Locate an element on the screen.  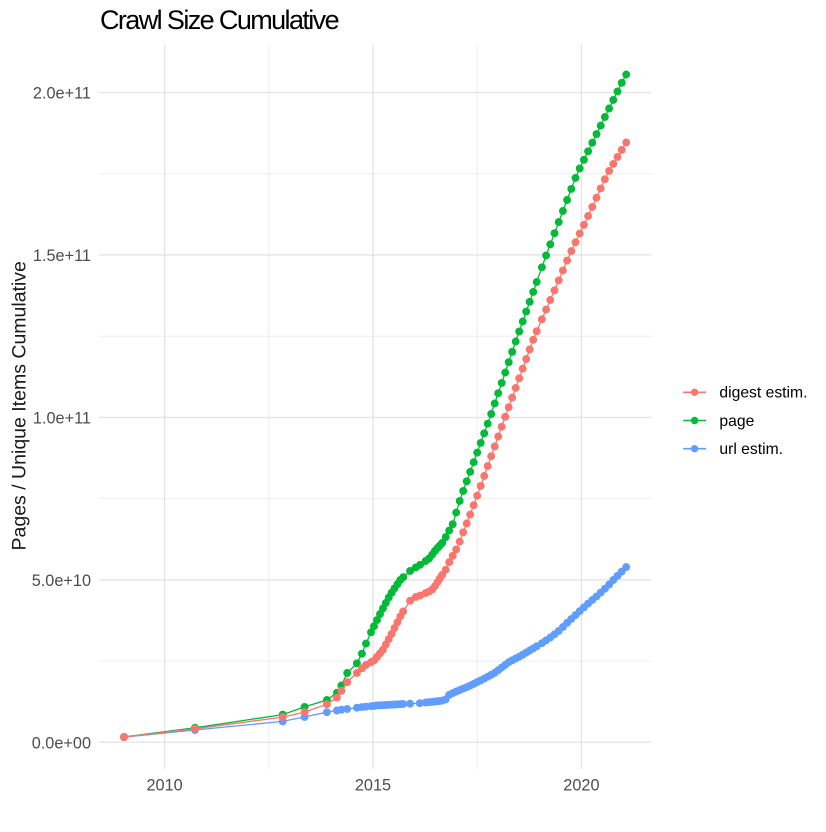
svg-text: 1.5e+11 is located at coordinates (62, 256).